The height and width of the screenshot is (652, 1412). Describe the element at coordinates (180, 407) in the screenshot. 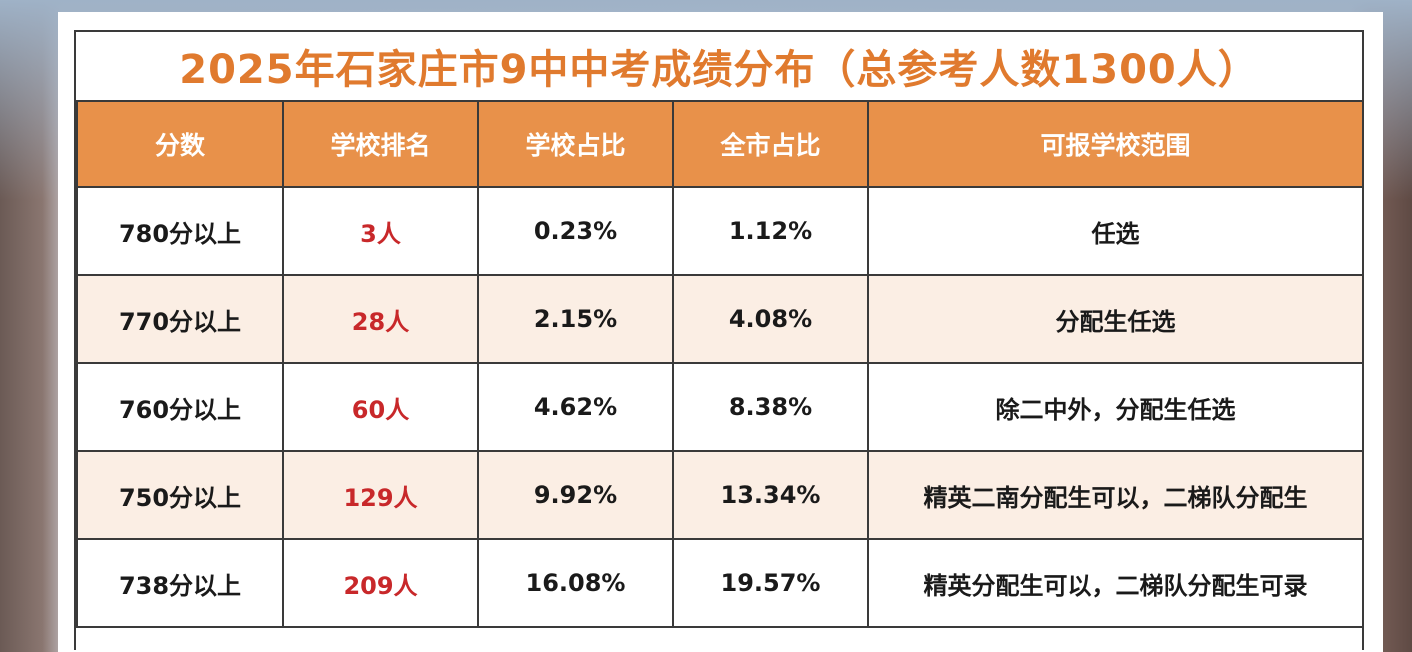

I see `cell-score: 760分以上` at that location.